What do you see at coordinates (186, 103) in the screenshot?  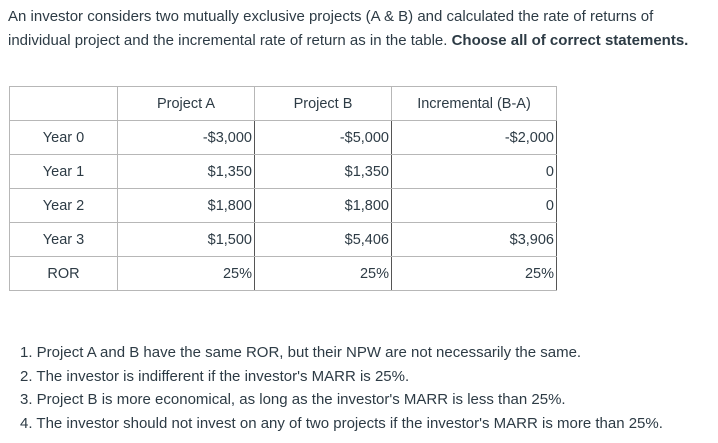 I see `header-project-a: Project A` at bounding box center [186, 103].